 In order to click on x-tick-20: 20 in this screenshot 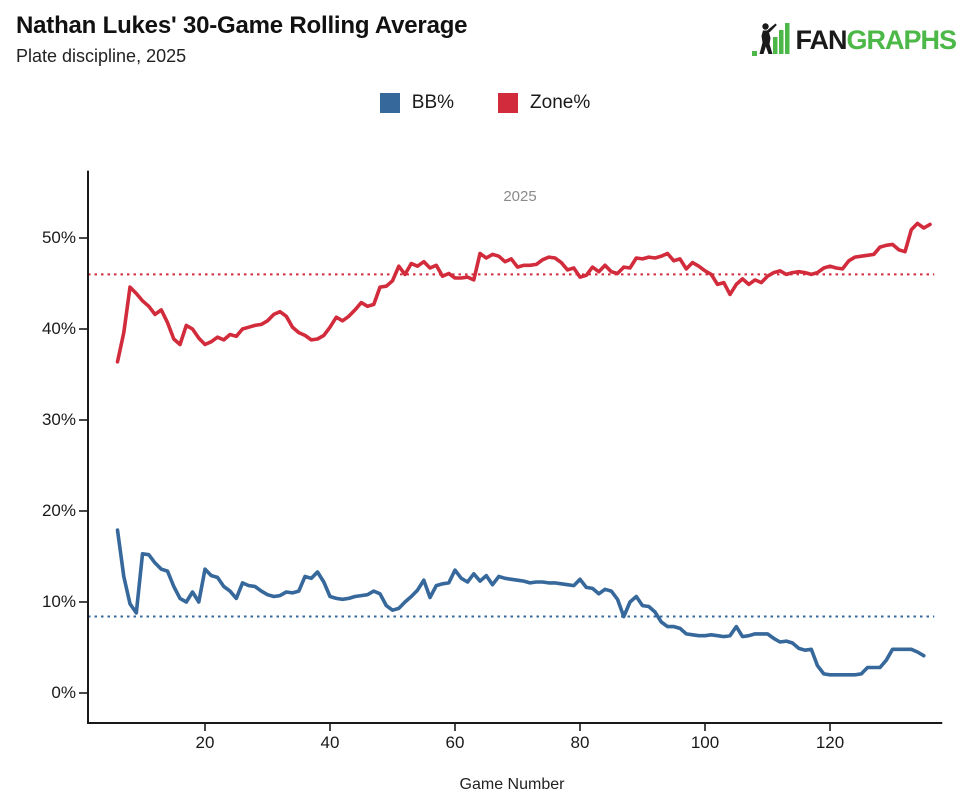, I will do `click(205, 742)`.